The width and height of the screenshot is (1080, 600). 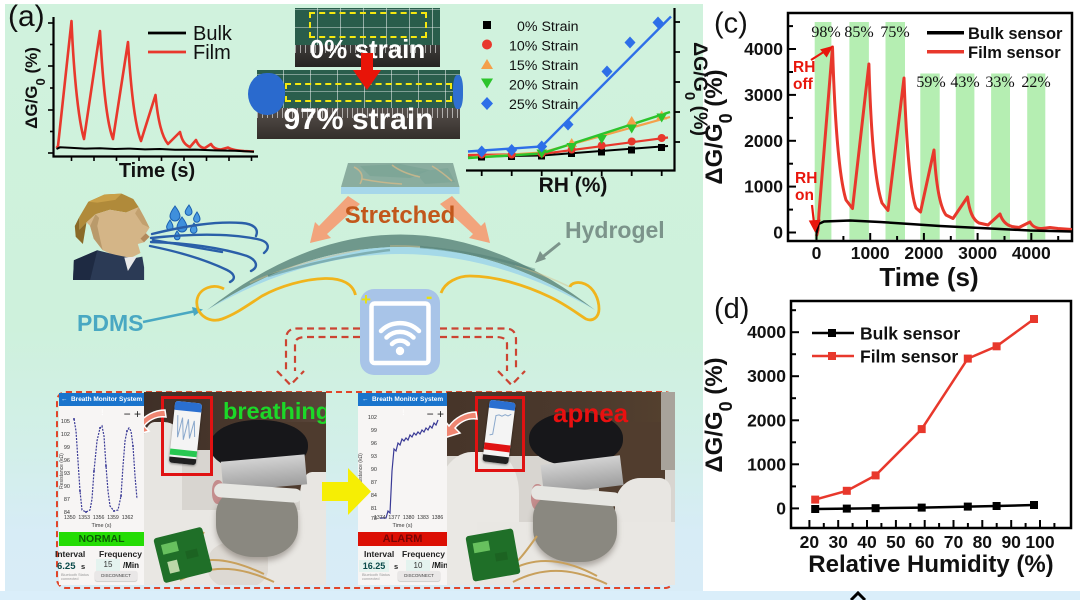 I want to click on svg-text: 20, so click(x=810, y=542).